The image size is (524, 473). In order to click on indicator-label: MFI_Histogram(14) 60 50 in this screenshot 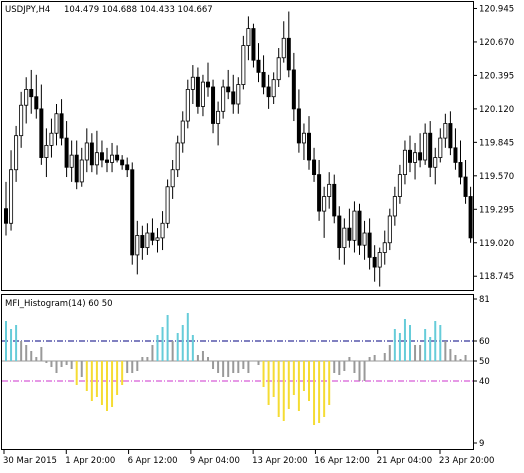, I will do `click(59, 304)`.